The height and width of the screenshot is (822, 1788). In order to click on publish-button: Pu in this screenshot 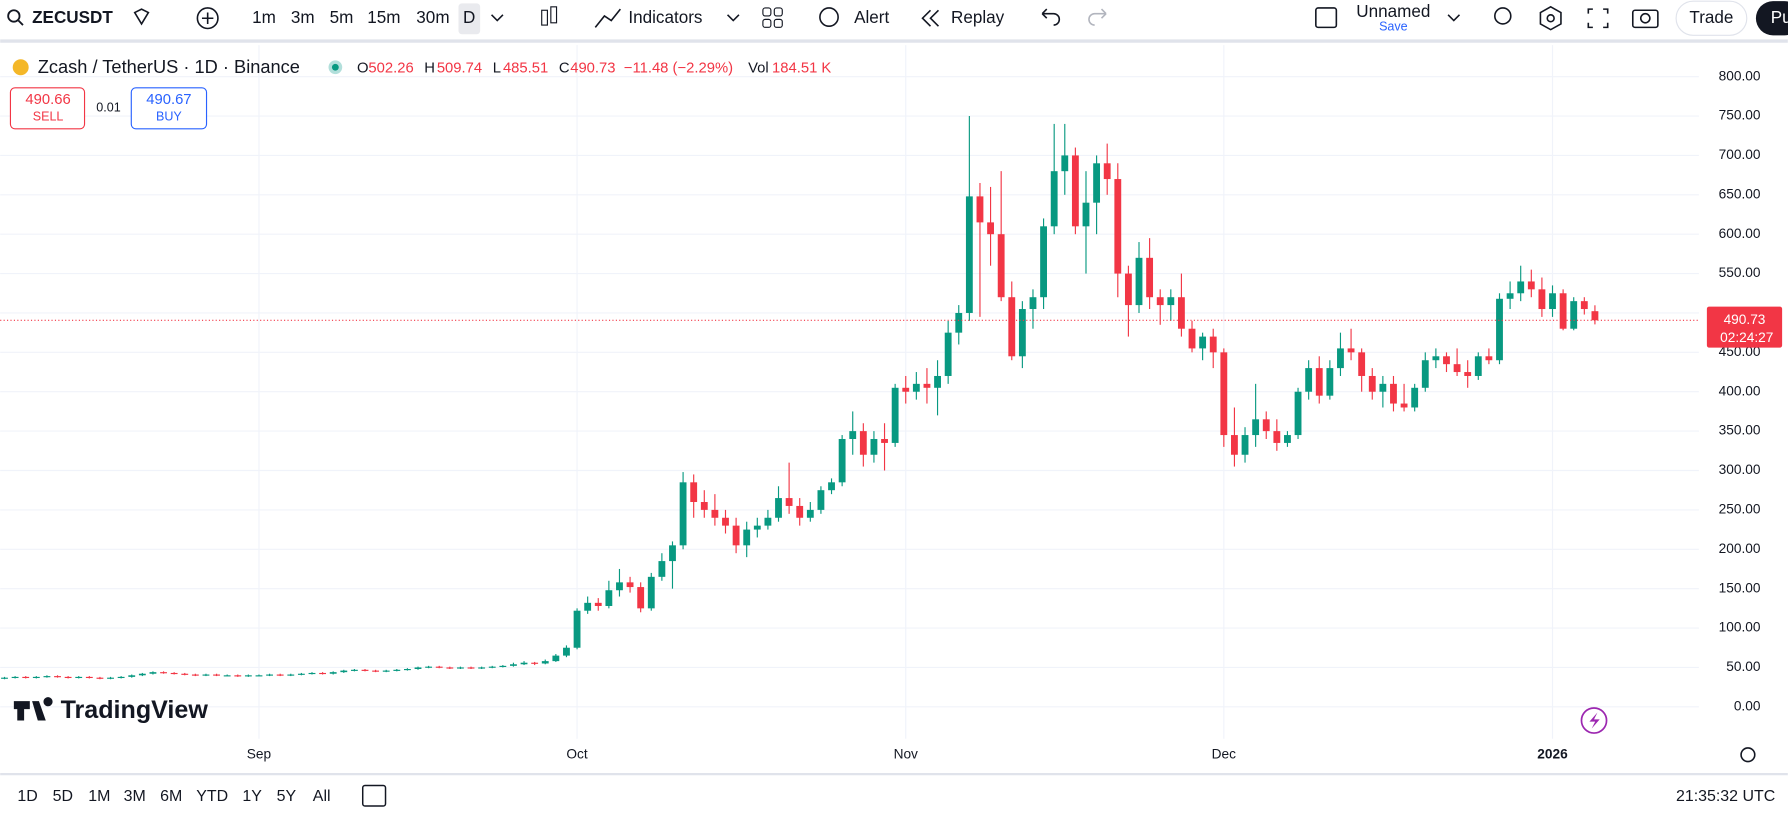, I will do `click(1779, 17)`.